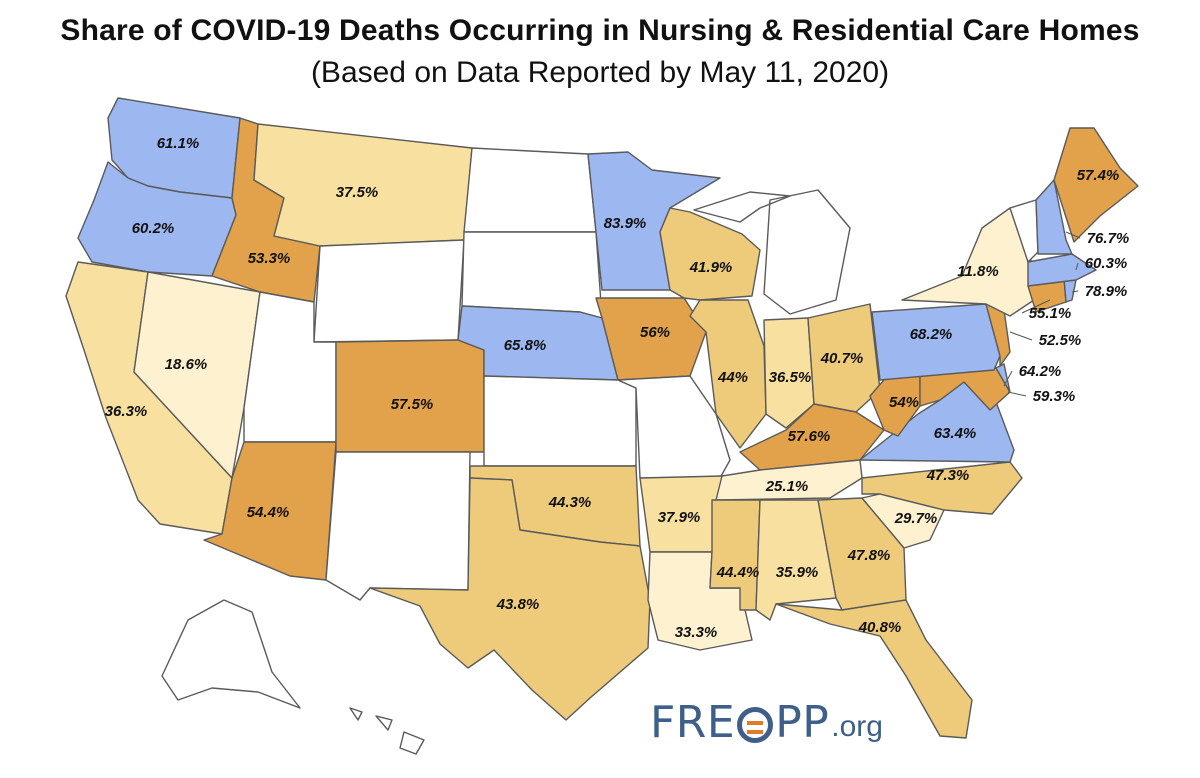 The height and width of the screenshot is (778, 1200). What do you see at coordinates (1098, 175) in the screenshot?
I see `state-label-me: 57.4%` at bounding box center [1098, 175].